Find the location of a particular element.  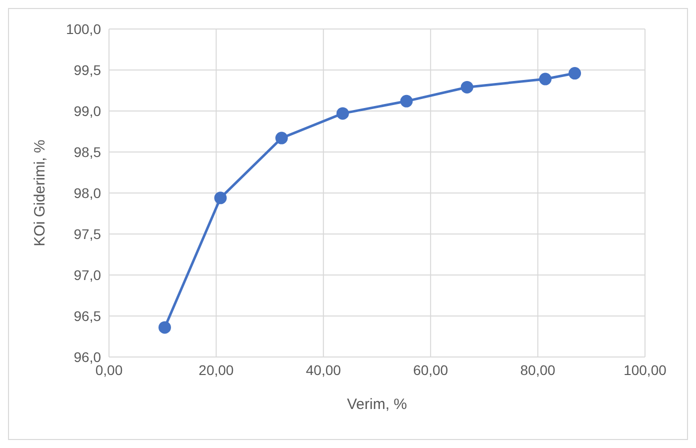

y-tick-label: 99,5 is located at coordinates (88, 70).